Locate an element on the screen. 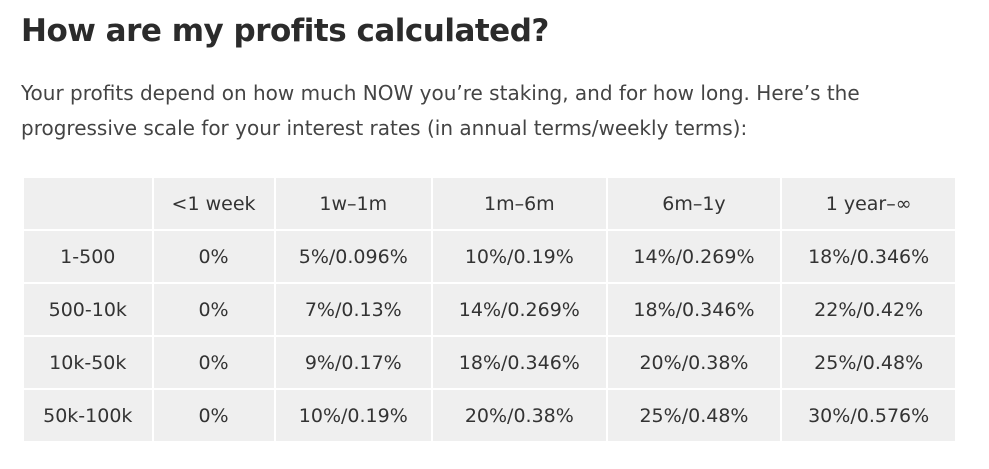  table-cell: <1 week is located at coordinates (213, 203).